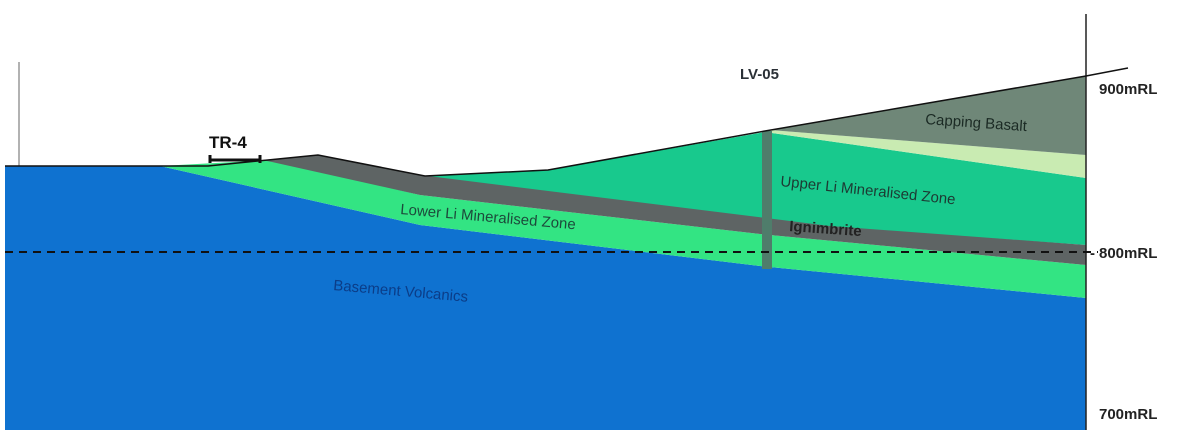 The width and height of the screenshot is (1184, 433). Describe the element at coordinates (1092, 253) in the screenshot. I see `elevation-800-tick: -` at that location.